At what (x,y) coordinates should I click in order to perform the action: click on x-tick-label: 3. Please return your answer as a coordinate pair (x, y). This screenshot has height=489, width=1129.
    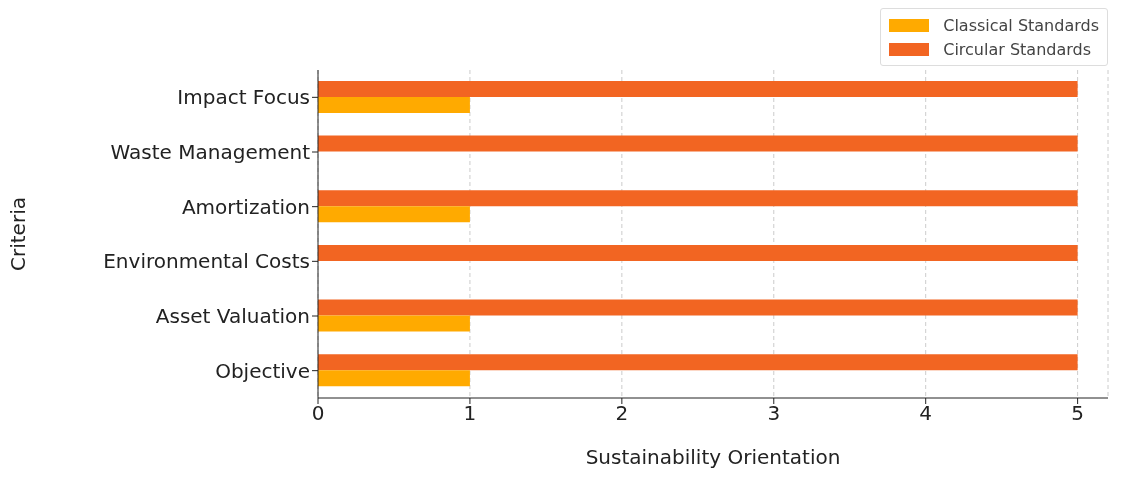
    Looking at the image, I should click on (774, 413).